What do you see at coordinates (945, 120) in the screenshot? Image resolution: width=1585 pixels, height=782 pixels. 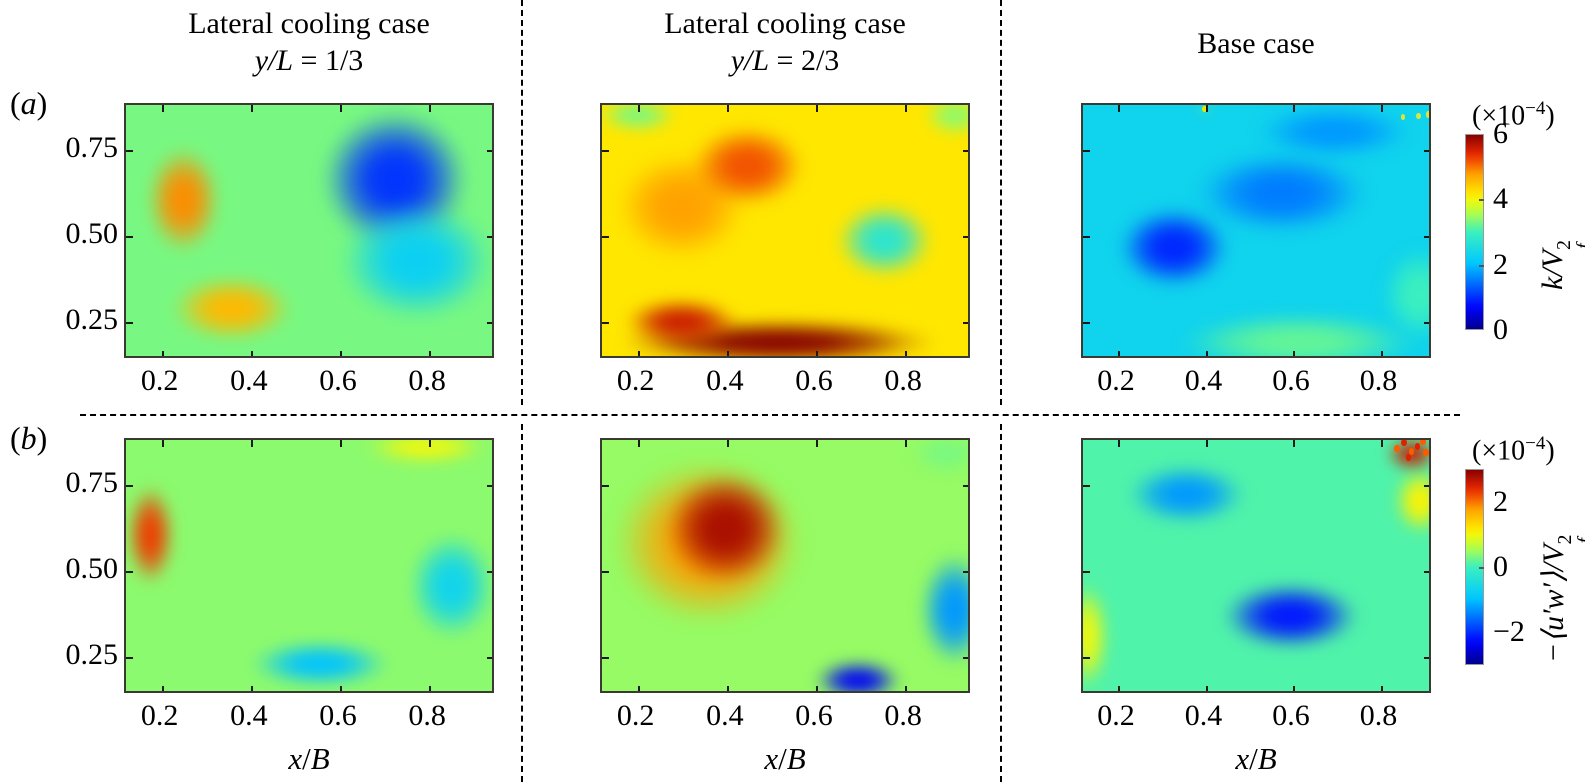 I see `field-feature-cool-top-right` at bounding box center [945, 120].